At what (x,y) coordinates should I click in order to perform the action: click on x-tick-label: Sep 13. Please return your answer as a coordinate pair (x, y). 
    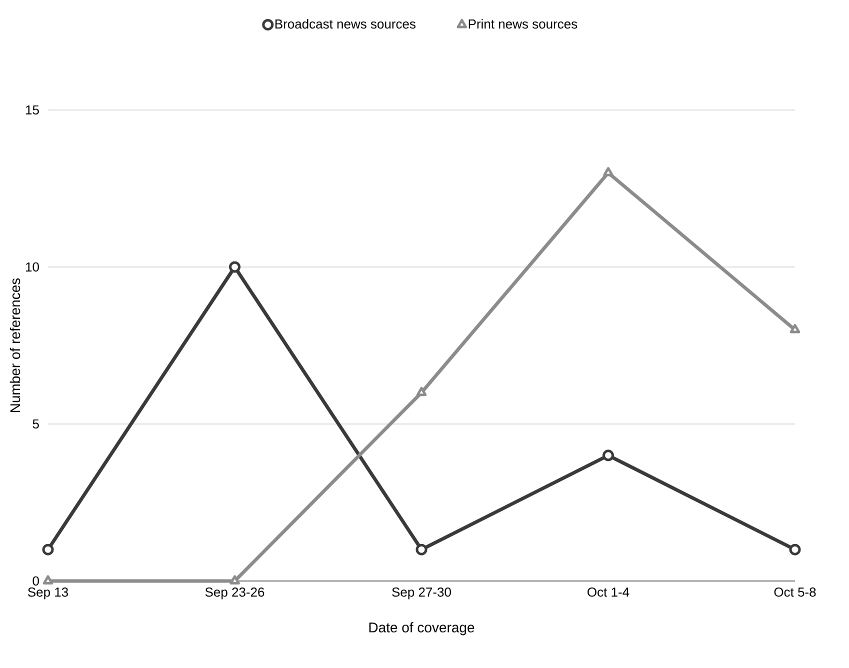
    Looking at the image, I should click on (48, 594).